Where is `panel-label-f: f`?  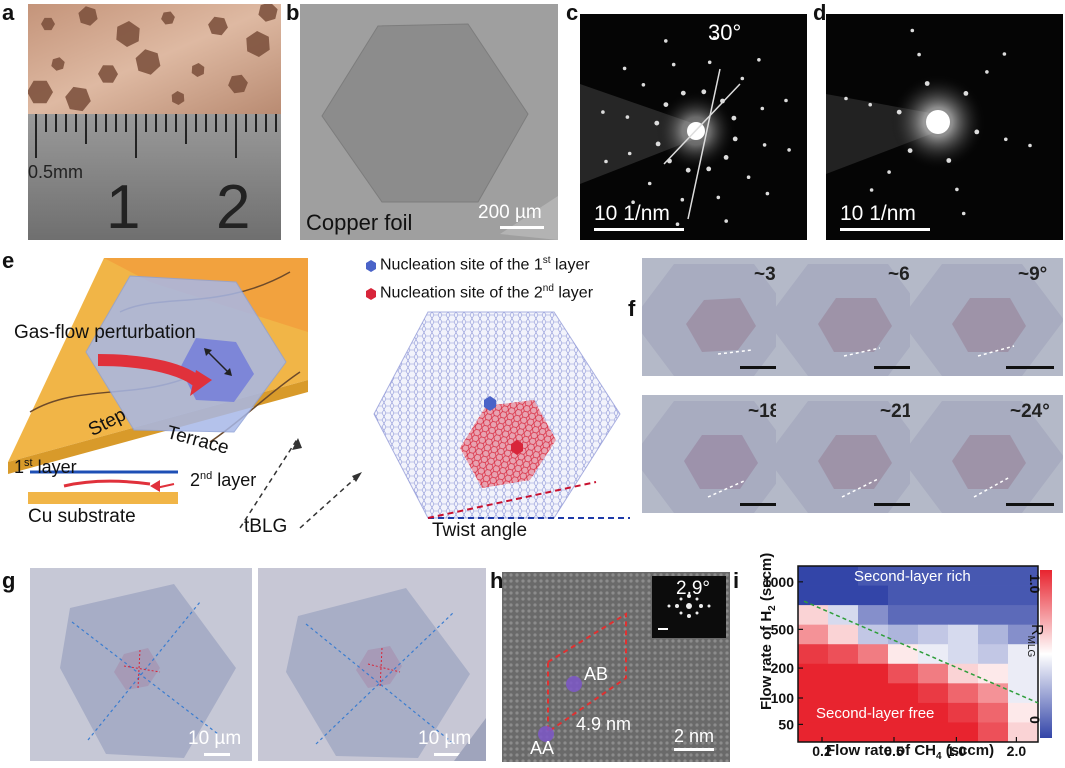
panel-label-f: f is located at coordinates (632, 308).